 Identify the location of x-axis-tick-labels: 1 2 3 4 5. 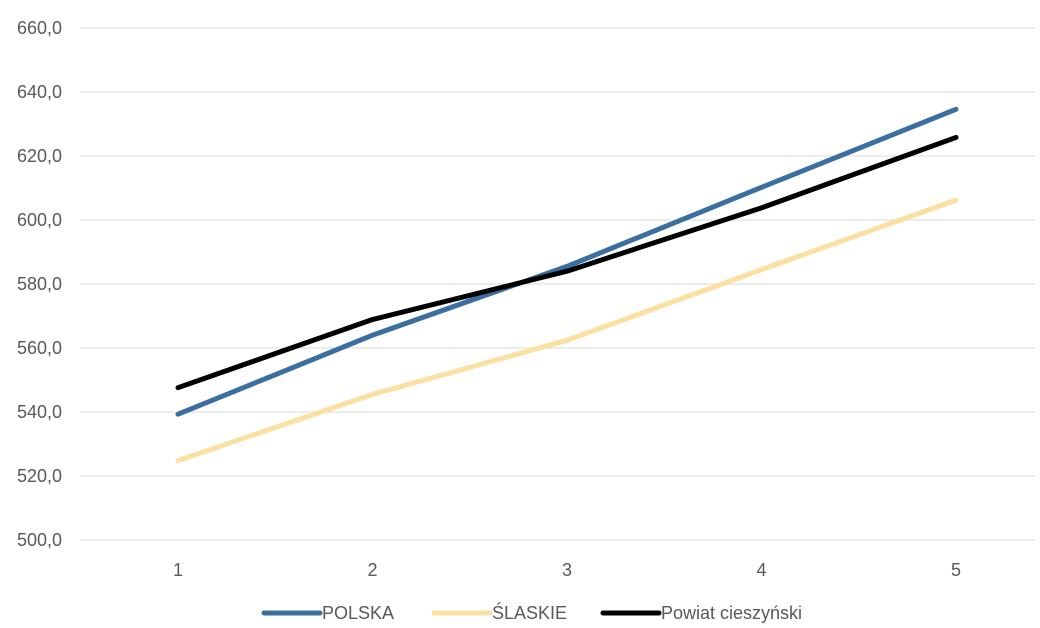
(567, 570).